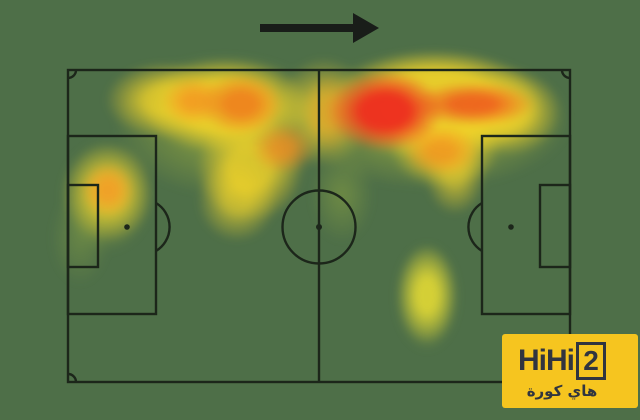  Describe the element at coordinates (112, 225) in the screenshot. I see `left-penalty-area` at that location.